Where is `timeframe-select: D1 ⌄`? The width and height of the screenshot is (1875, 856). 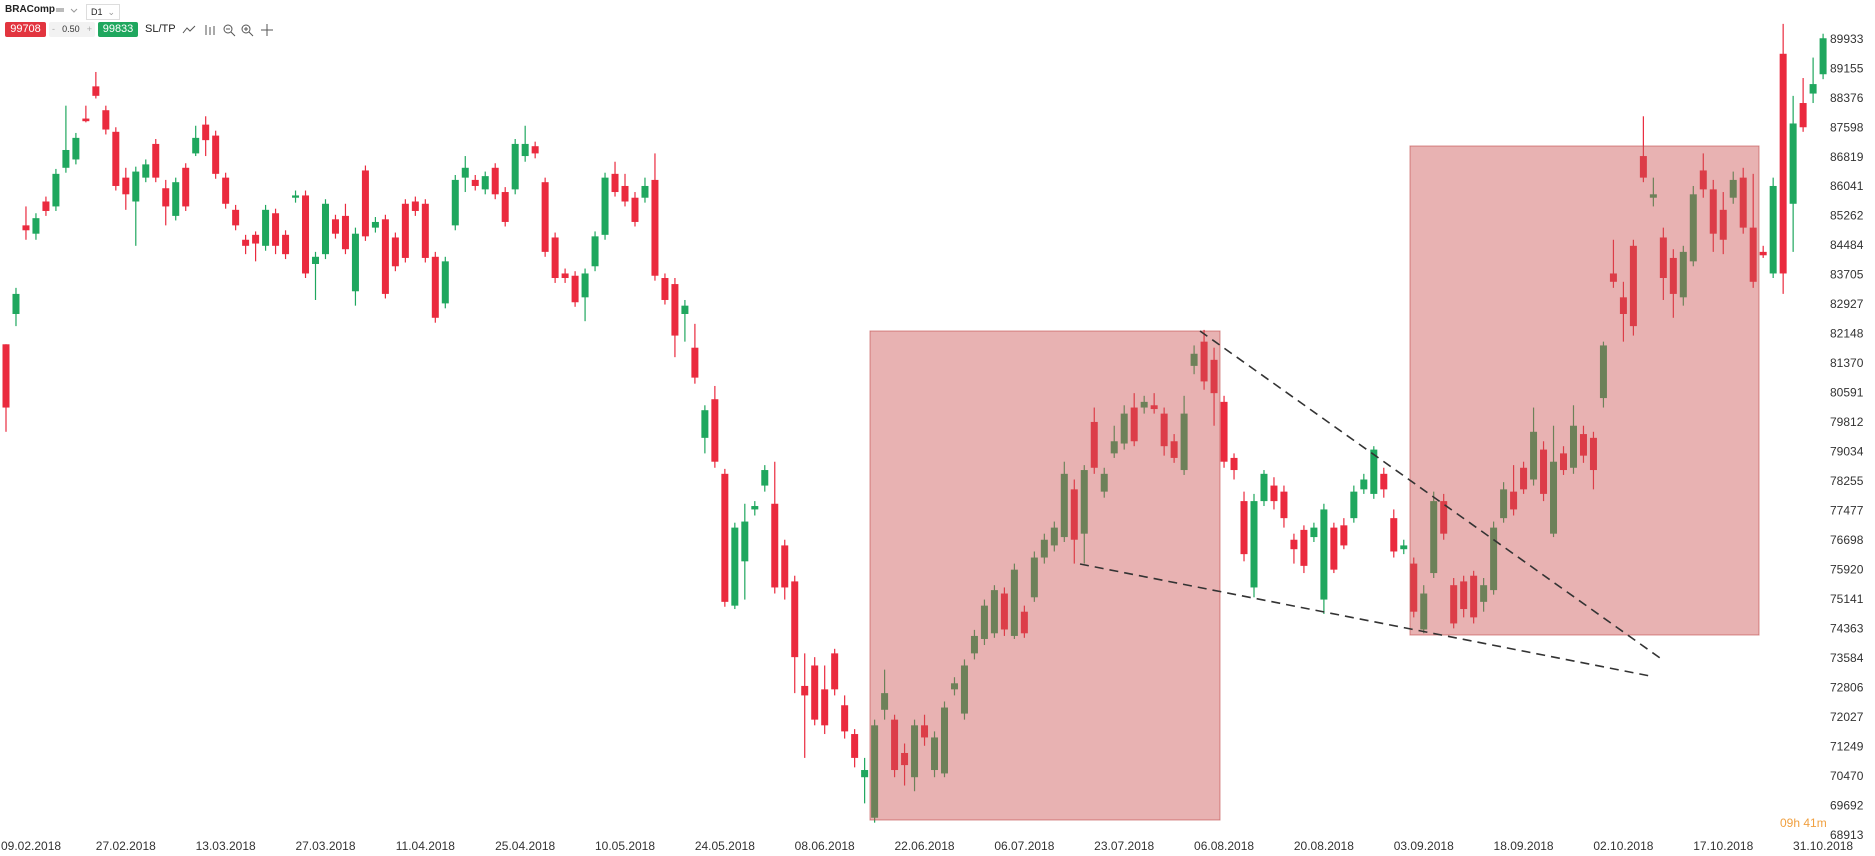 timeframe-select: D1 ⌄ is located at coordinates (103, 12).